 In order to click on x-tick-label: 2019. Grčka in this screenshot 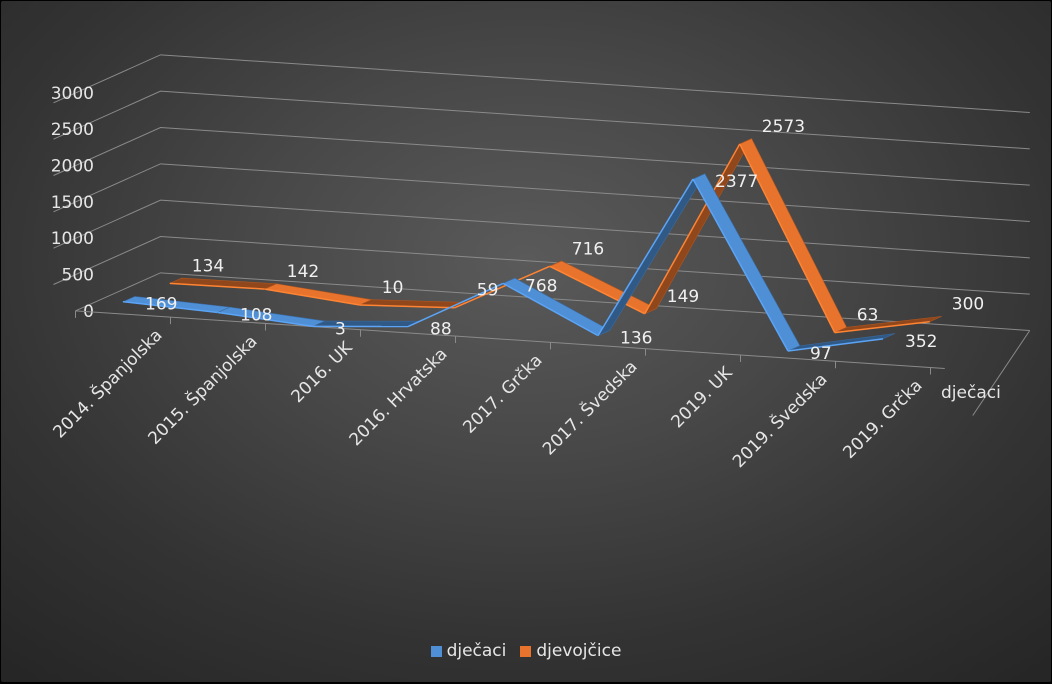, I will do `click(882, 419)`.